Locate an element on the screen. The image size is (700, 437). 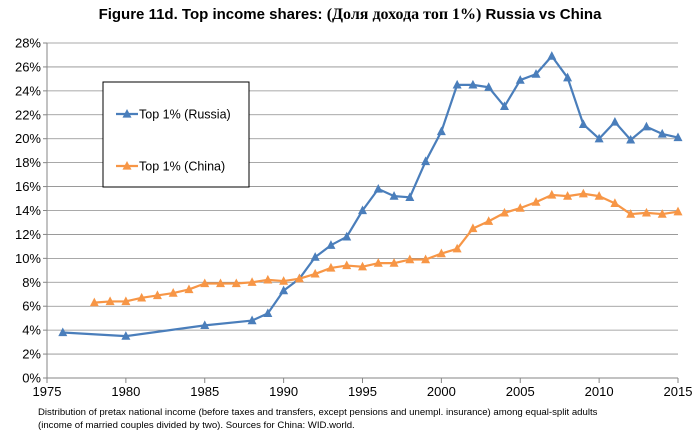
legend: Top 1% (Russia) Top 1% (China) is located at coordinates (176, 134).